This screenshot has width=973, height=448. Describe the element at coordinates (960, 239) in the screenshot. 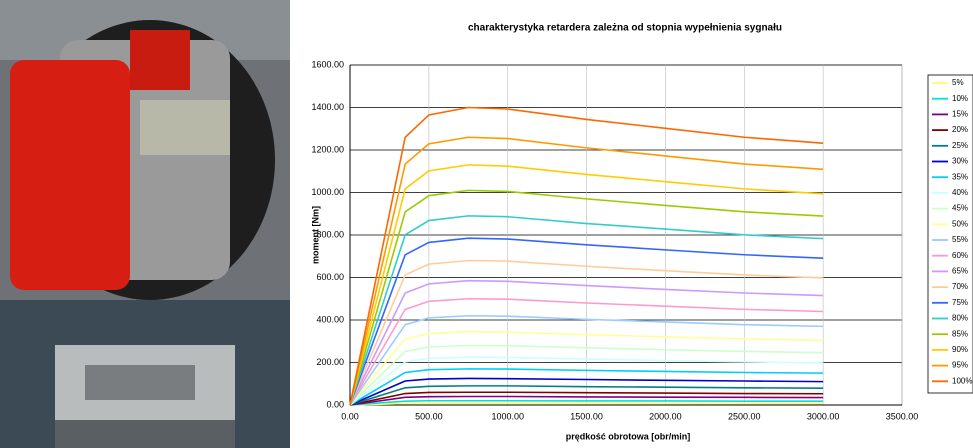

I see `legend-label: 55%` at that location.